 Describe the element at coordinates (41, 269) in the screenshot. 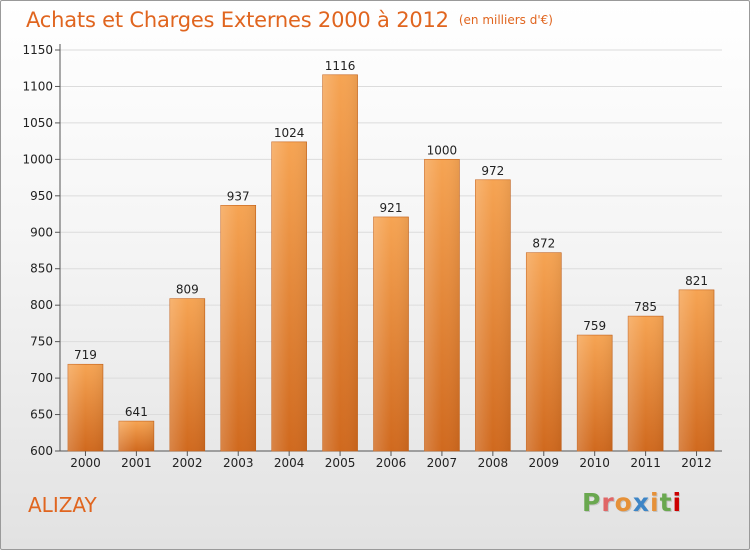

I see `y-tick-label: 850` at that location.